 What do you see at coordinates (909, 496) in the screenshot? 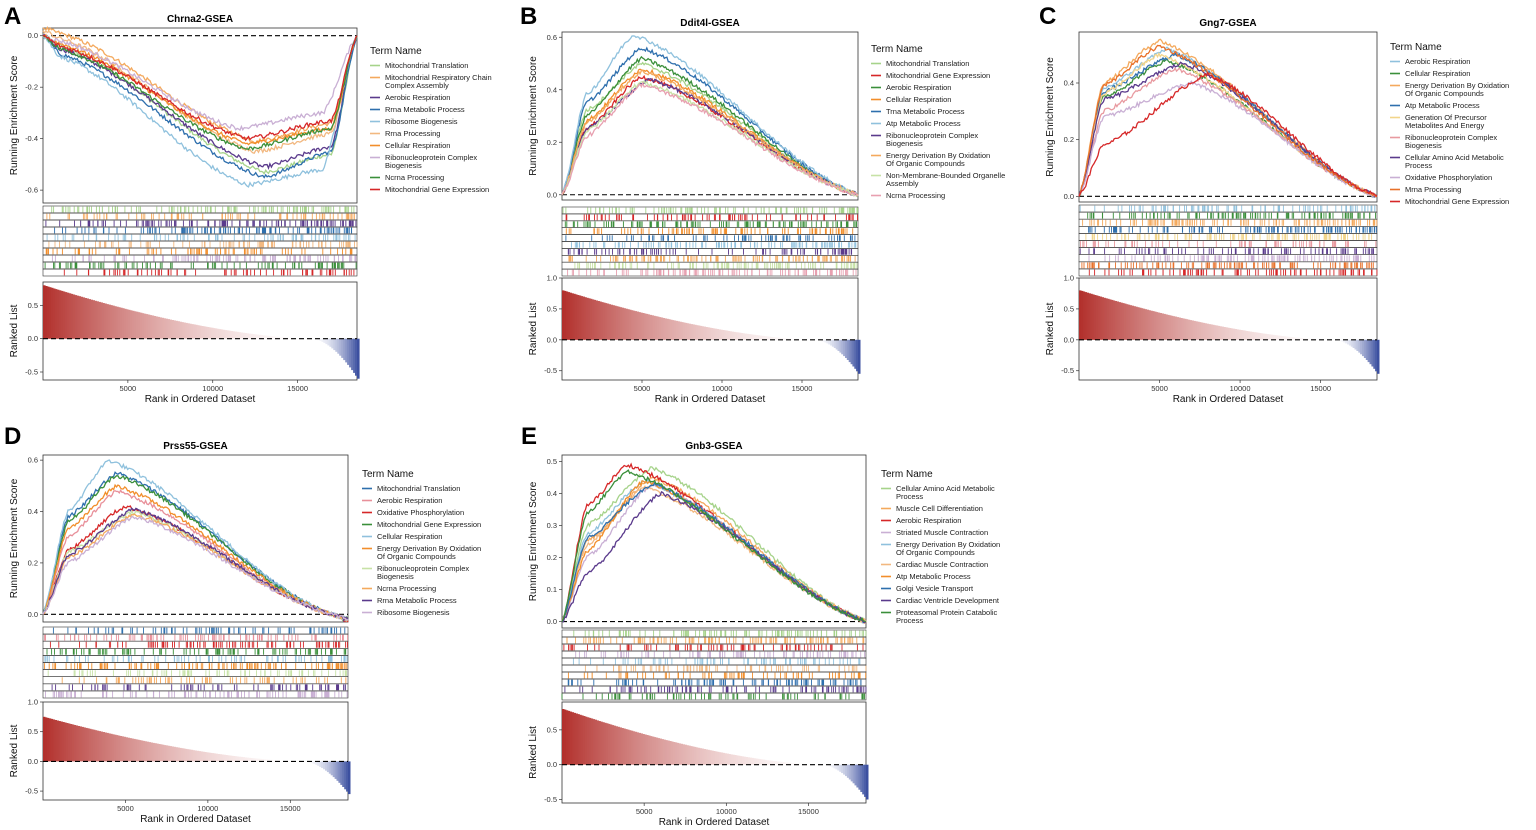
I see `legend-label: Process` at bounding box center [909, 496].